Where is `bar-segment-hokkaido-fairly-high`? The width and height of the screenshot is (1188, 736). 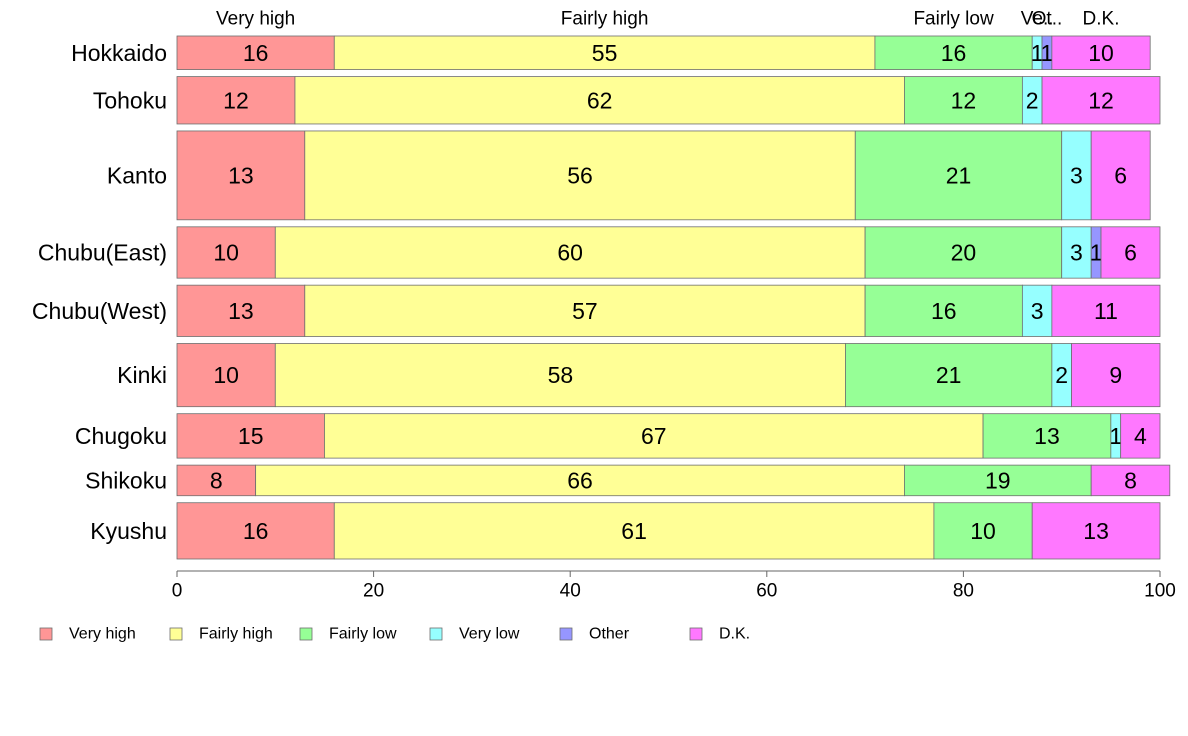 bar-segment-hokkaido-fairly-high is located at coordinates (604, 52).